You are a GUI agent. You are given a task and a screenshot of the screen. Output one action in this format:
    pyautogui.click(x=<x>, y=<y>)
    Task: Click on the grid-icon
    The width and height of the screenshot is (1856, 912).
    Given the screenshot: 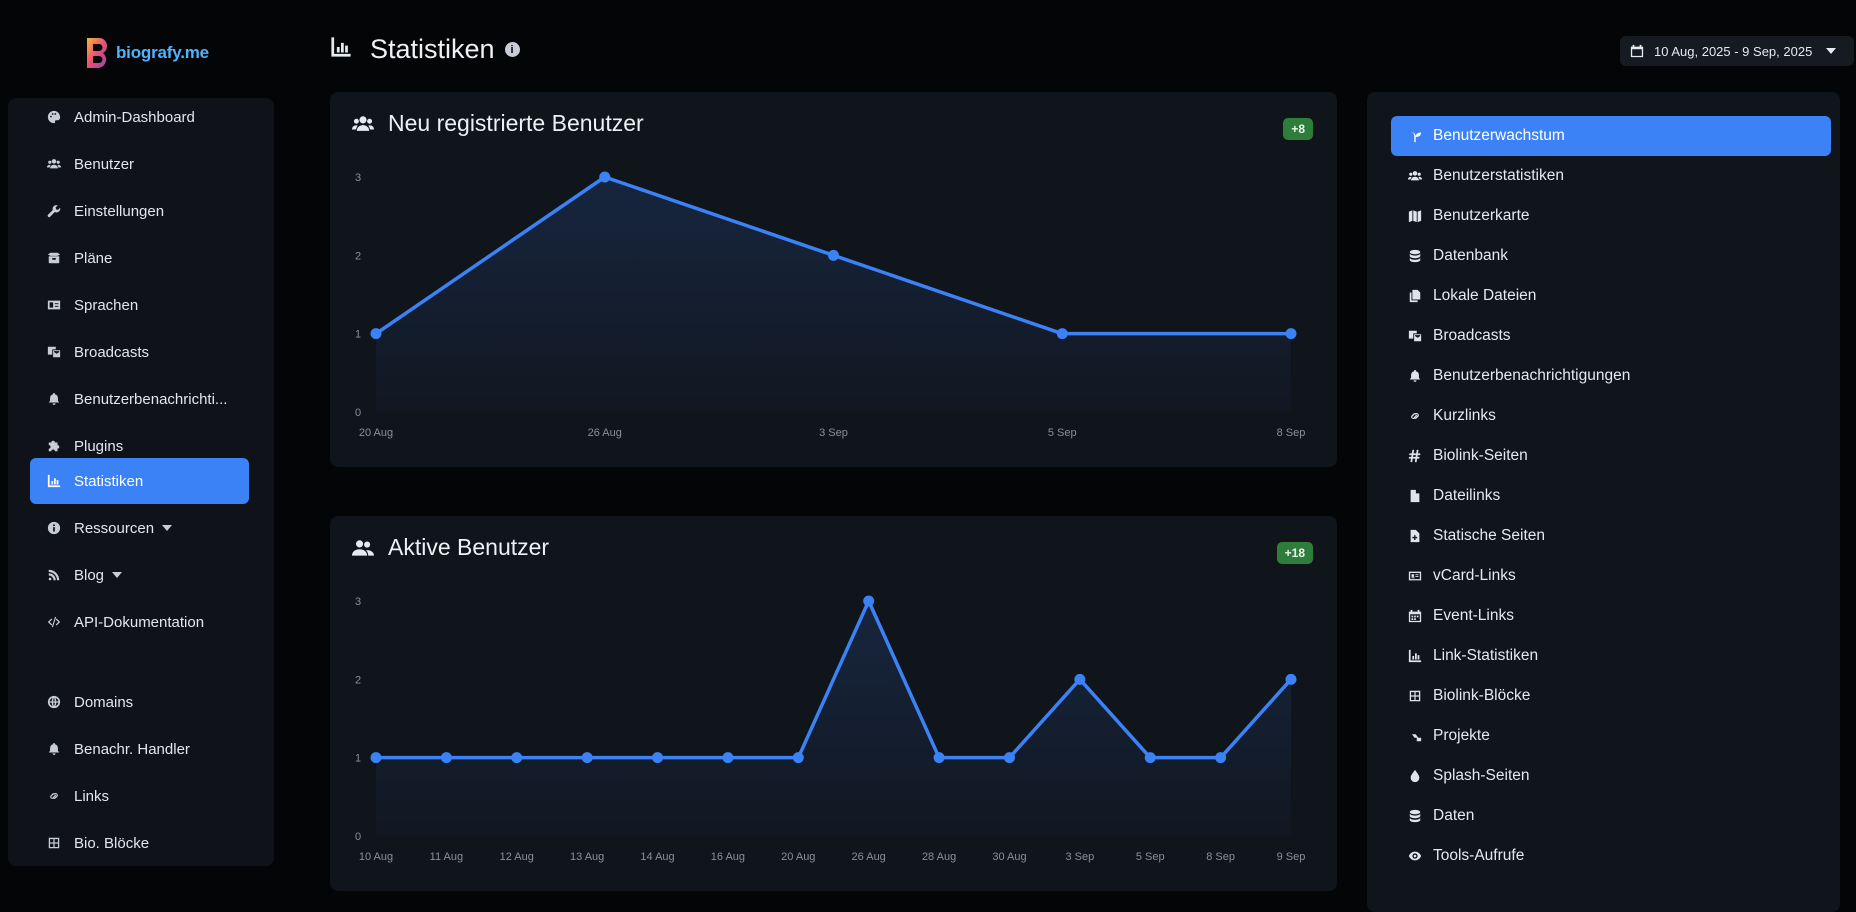 What is the action you would take?
    pyautogui.click(x=1415, y=696)
    